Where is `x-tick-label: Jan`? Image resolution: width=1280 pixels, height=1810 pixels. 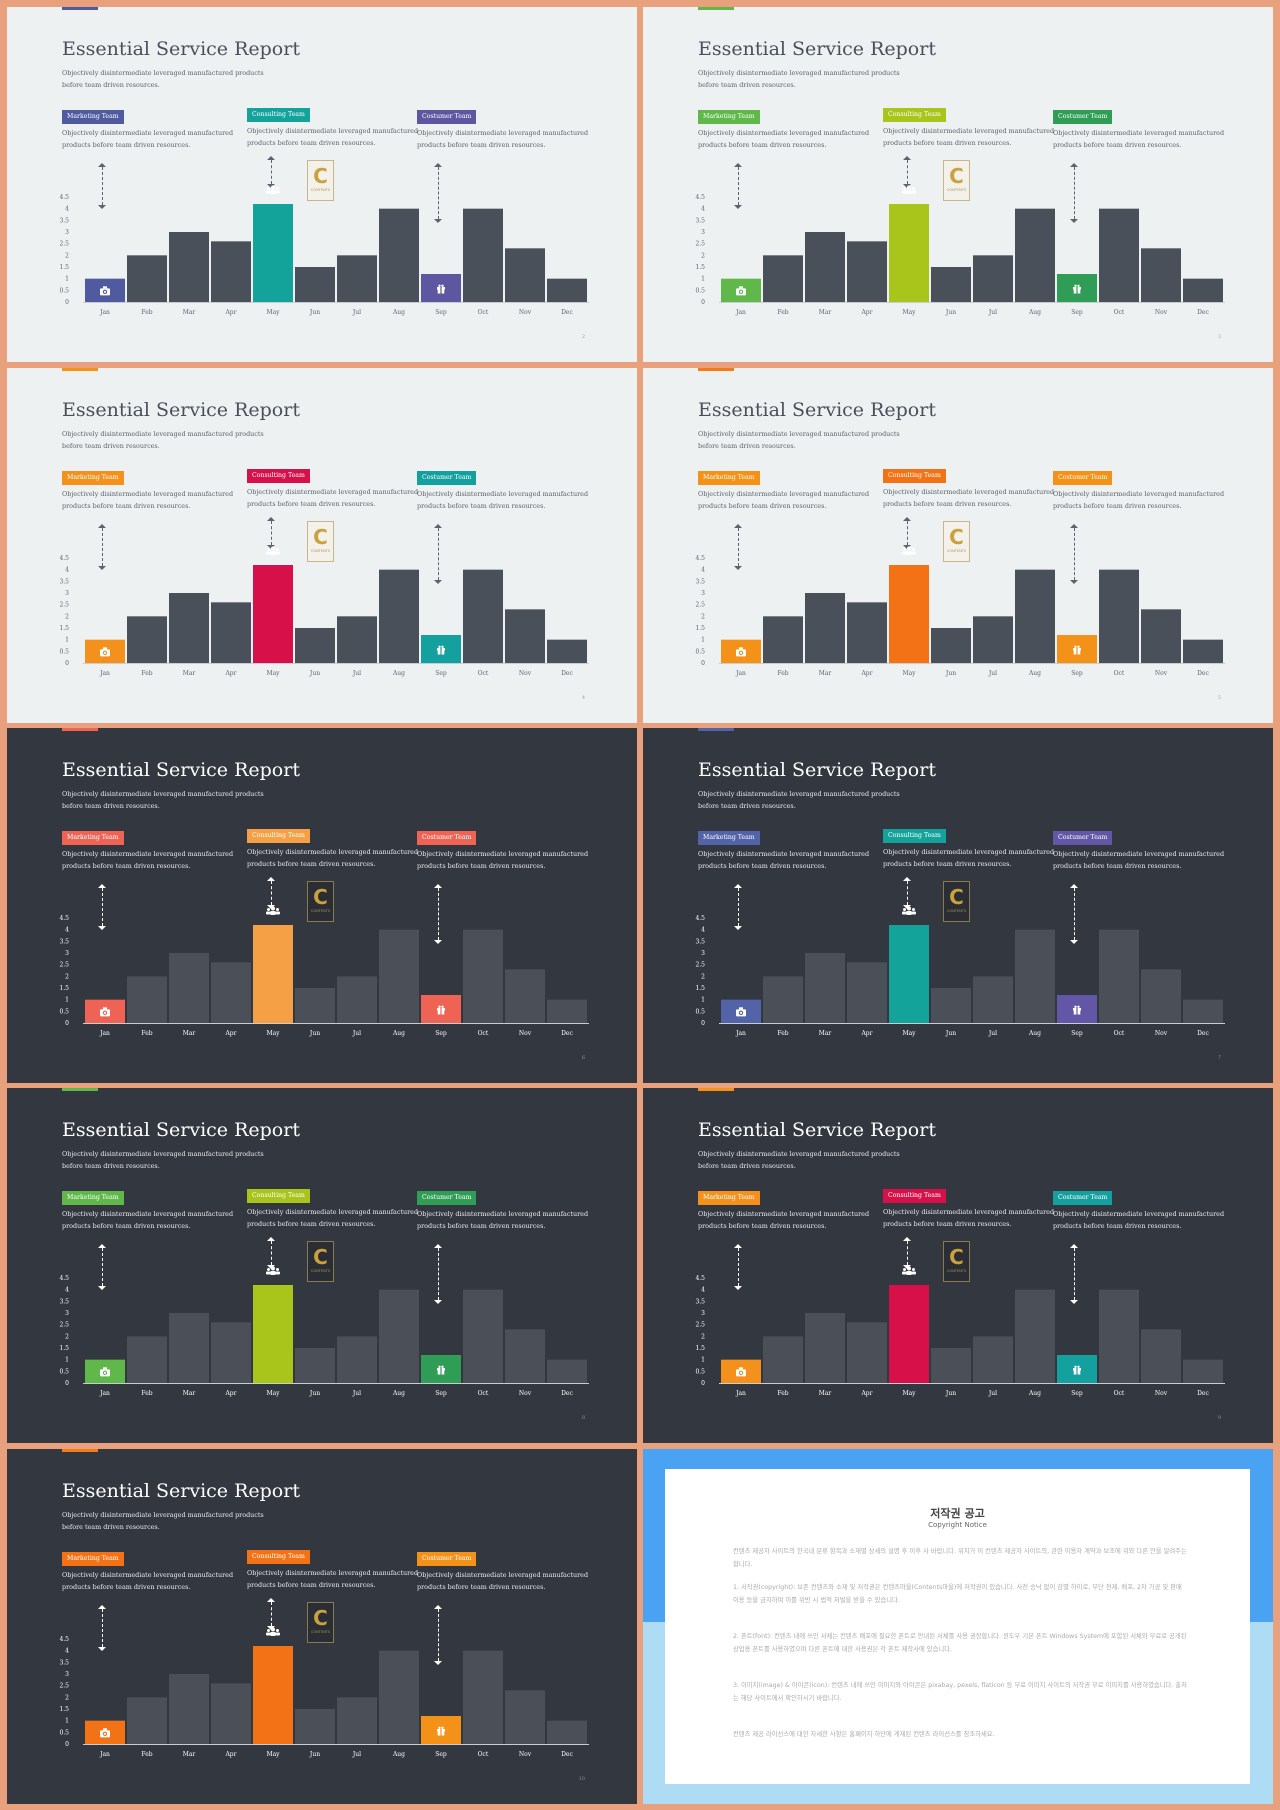 x-tick-label: Jan is located at coordinates (740, 1033).